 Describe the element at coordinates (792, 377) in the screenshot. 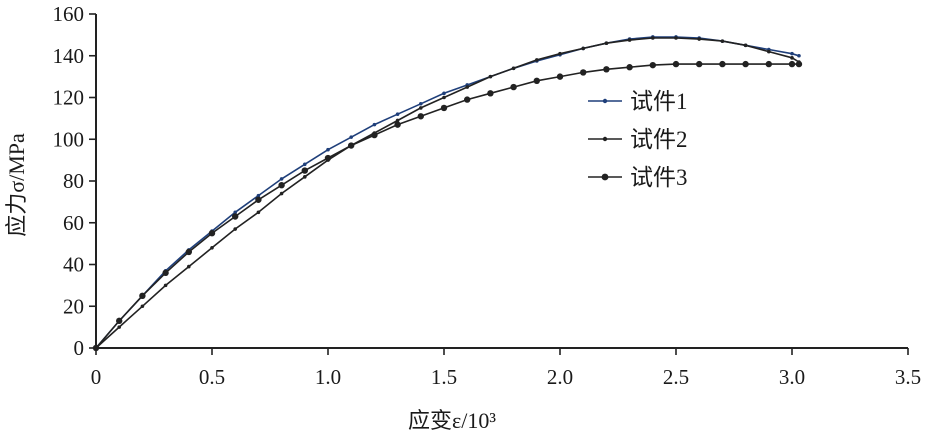

I see `x-tick-label: 3.0` at that location.